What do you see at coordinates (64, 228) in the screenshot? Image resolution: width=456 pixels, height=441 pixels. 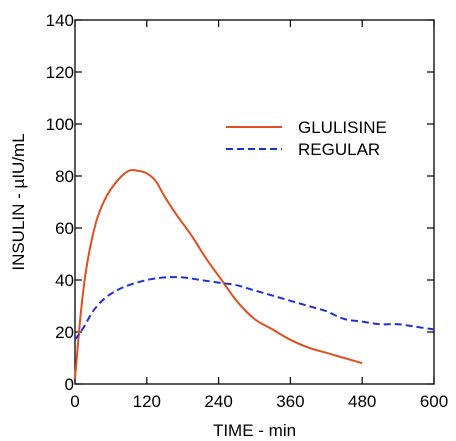 I see `y-tick-label: 60` at bounding box center [64, 228].